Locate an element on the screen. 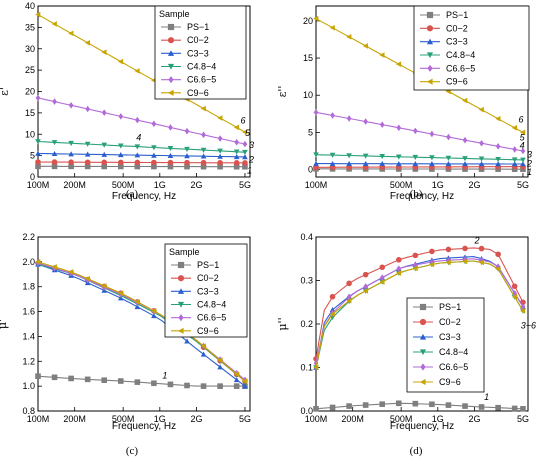  legend-entry: C0−2 is located at coordinates (444, 28).